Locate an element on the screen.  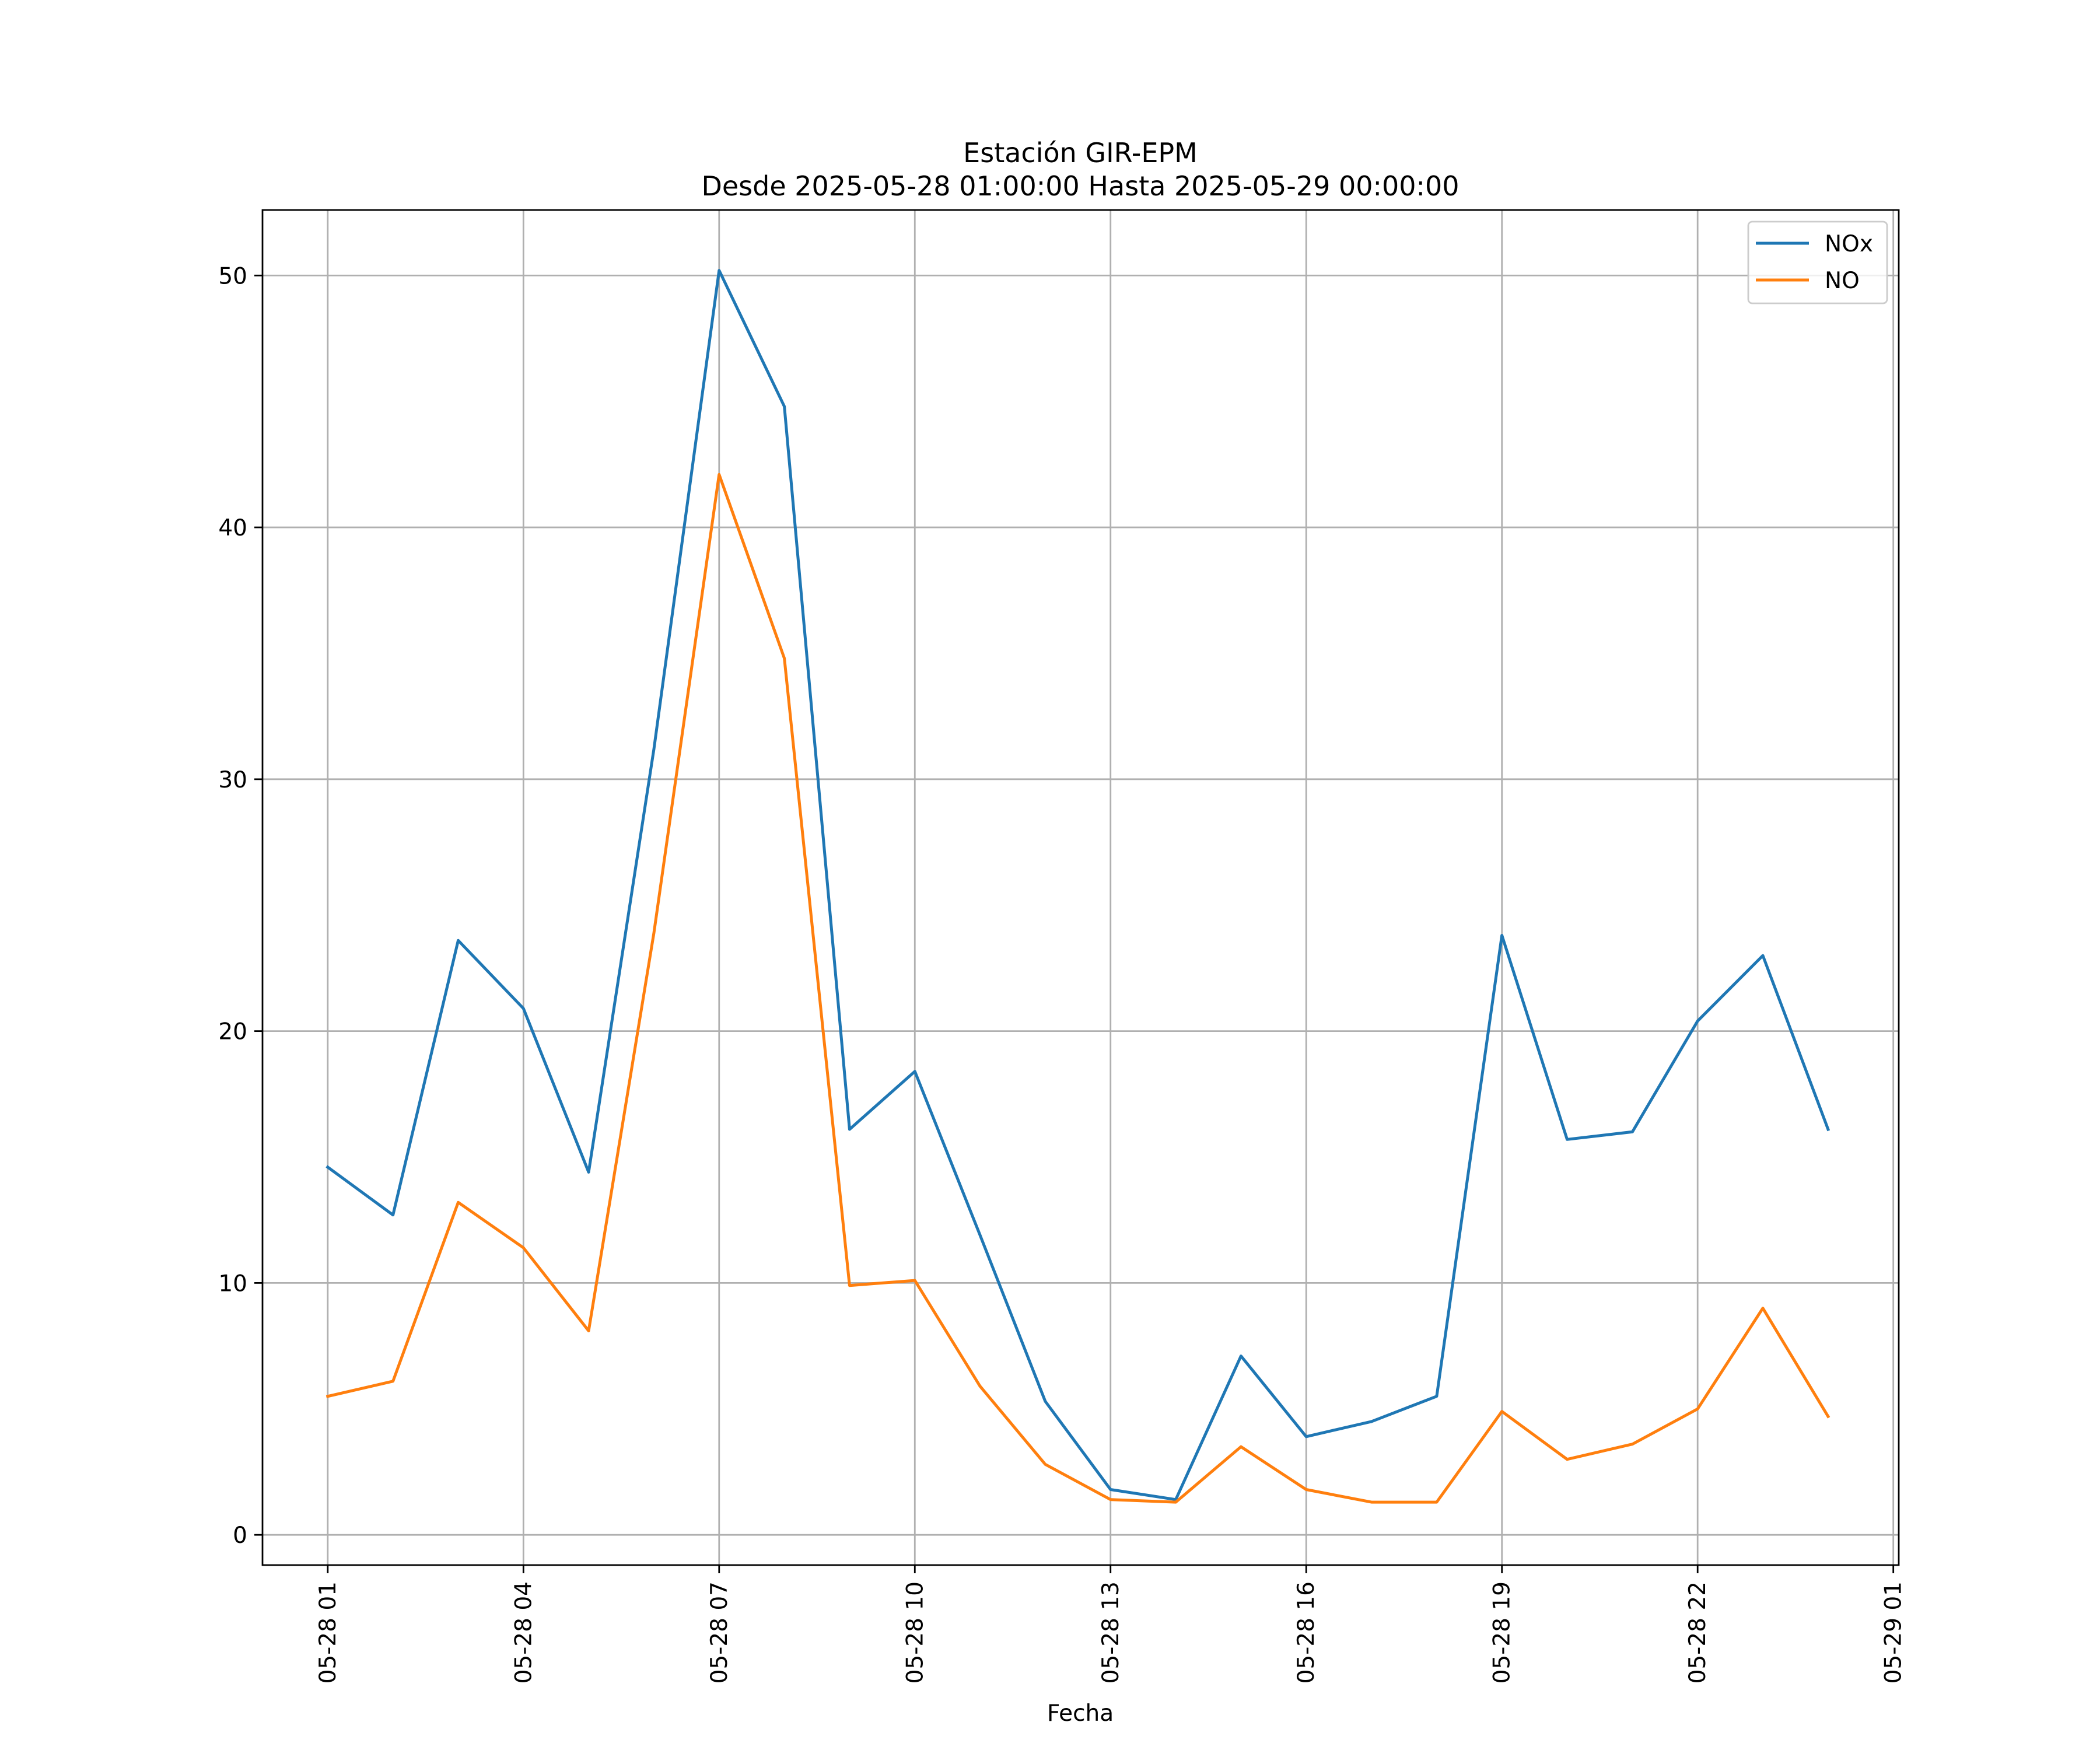
y-tick-label: 50 is located at coordinates (232, 276).